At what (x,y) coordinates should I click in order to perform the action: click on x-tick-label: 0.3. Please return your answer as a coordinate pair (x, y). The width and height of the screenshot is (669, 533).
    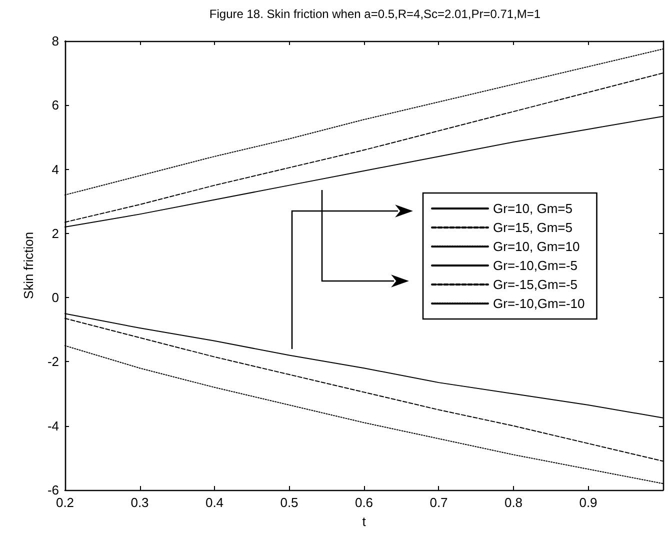
    Looking at the image, I should click on (139, 502).